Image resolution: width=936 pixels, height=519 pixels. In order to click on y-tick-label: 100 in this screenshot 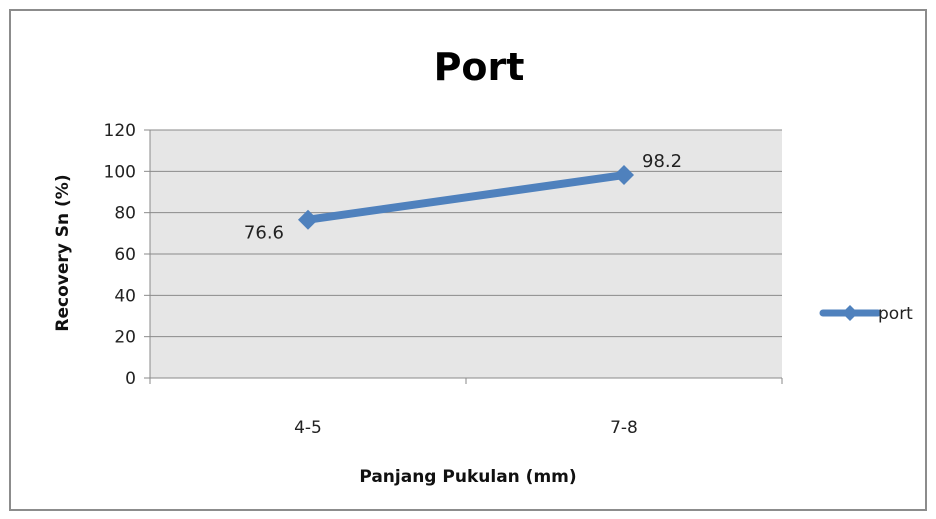, I will do `click(120, 172)`.